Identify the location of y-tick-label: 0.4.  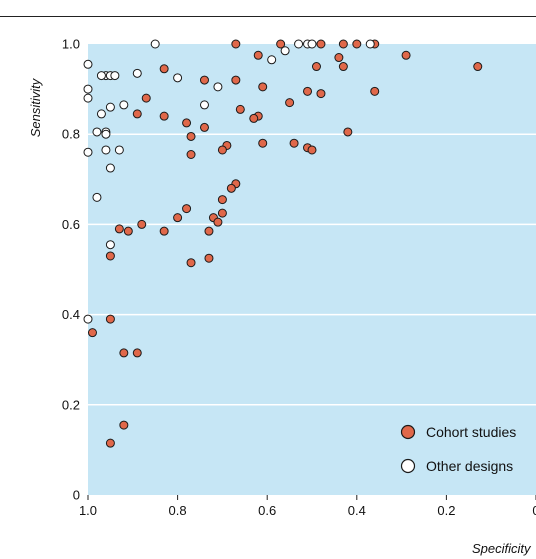
(71, 314).